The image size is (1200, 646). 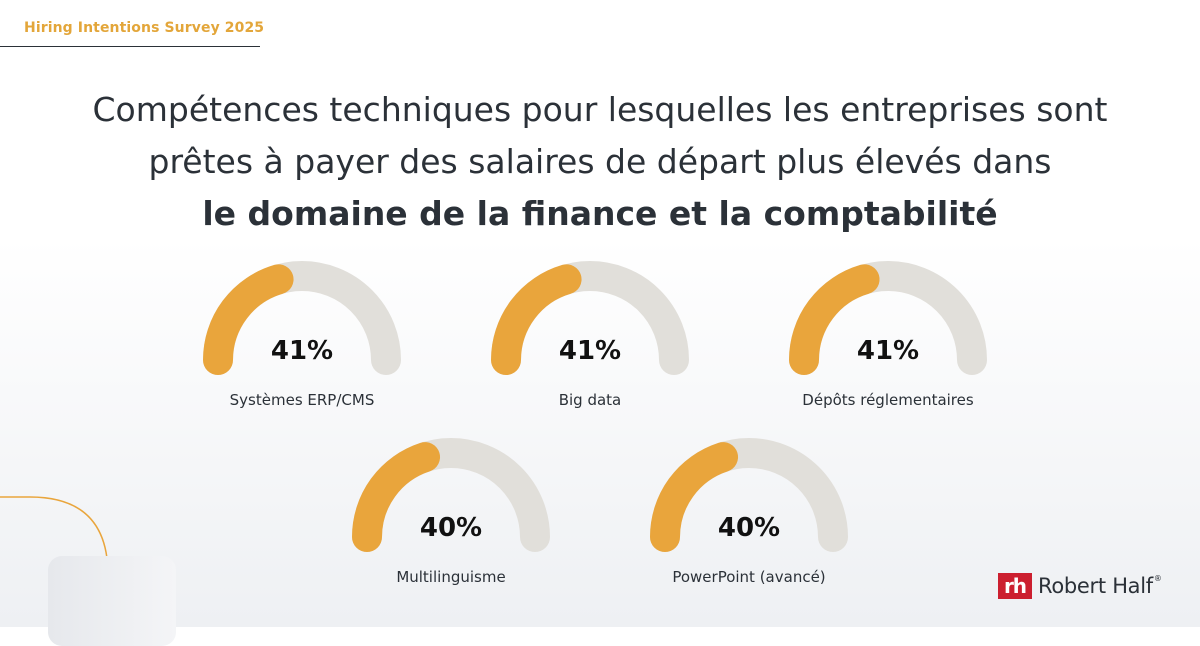 I want to click on survey-tag: Hiring Intentions Survey 2025, so click(x=144, y=28).